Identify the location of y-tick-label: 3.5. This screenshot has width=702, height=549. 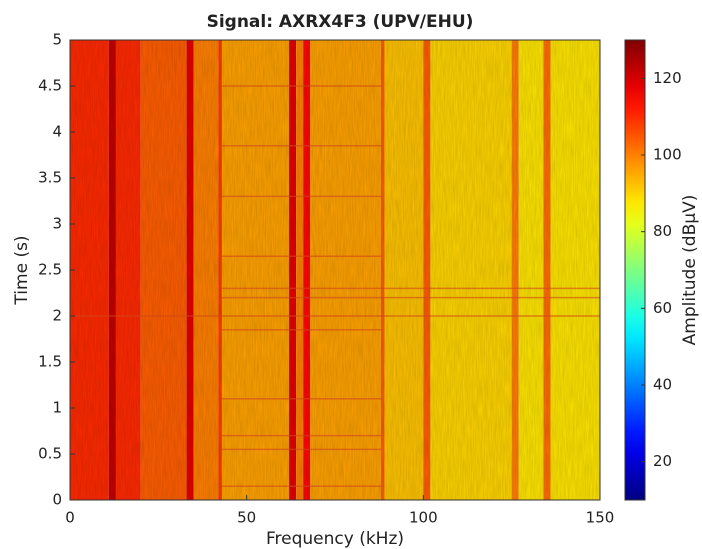
(50, 178).